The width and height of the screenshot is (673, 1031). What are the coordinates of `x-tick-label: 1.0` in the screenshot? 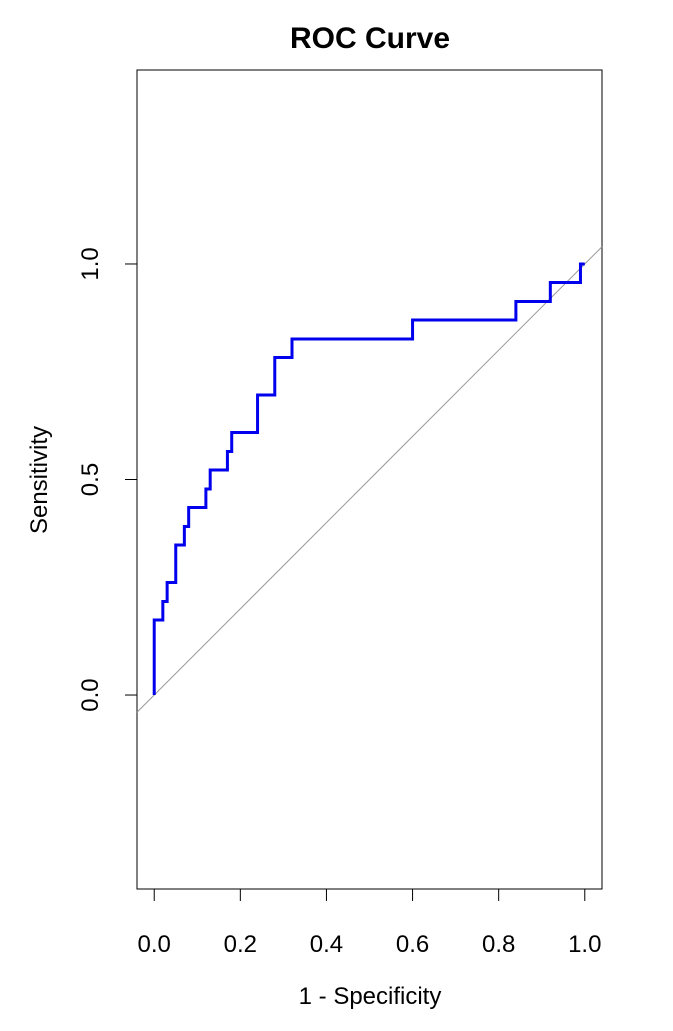 It's located at (584, 944).